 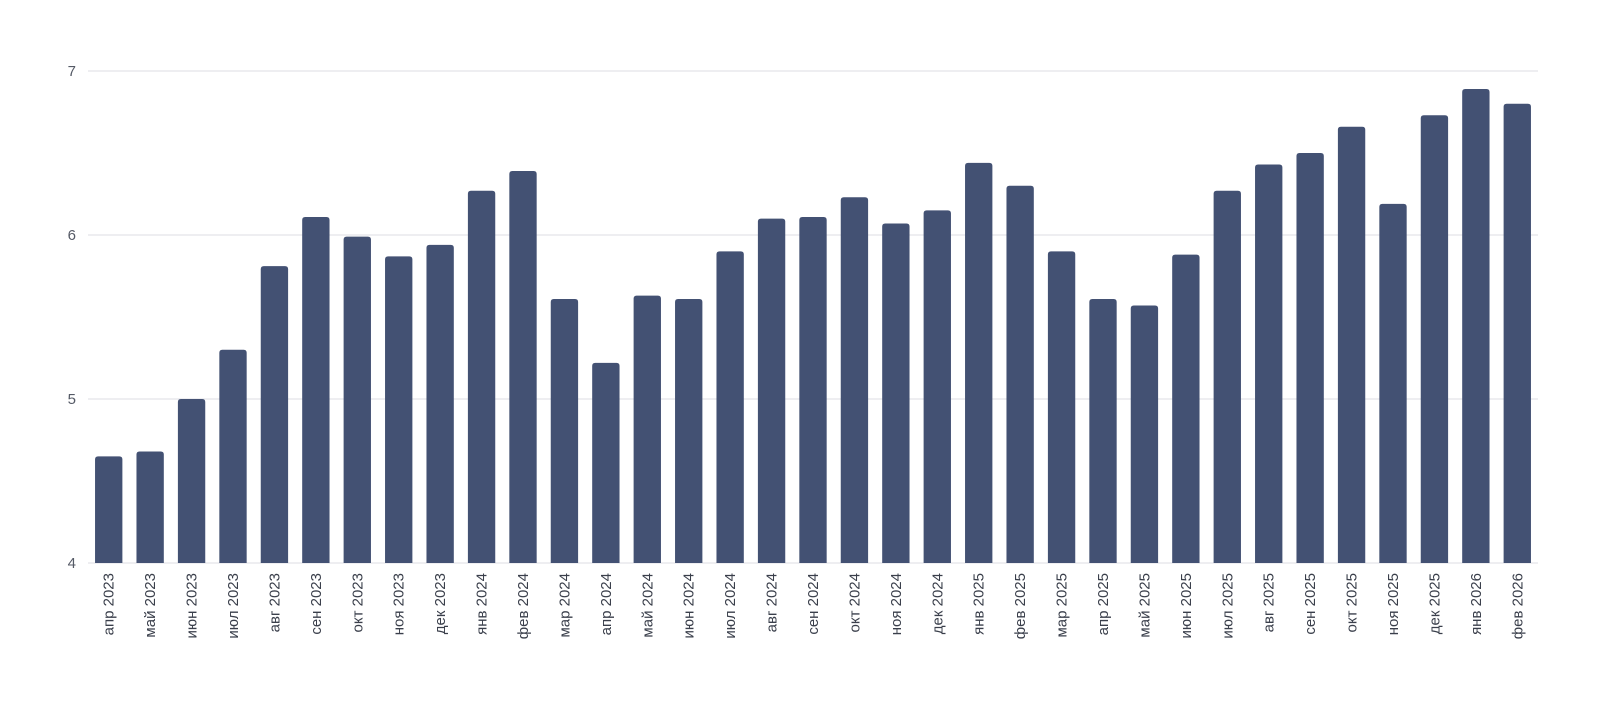 I want to click on x-tick-label: ноя 2024, so click(x=896, y=604).